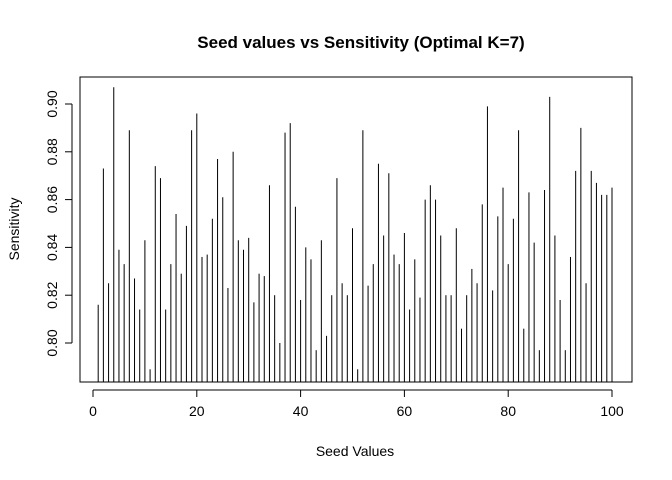 The image size is (672, 480). Describe the element at coordinates (355, 451) in the screenshot. I see `x-axis-label: Seed Values` at that location.